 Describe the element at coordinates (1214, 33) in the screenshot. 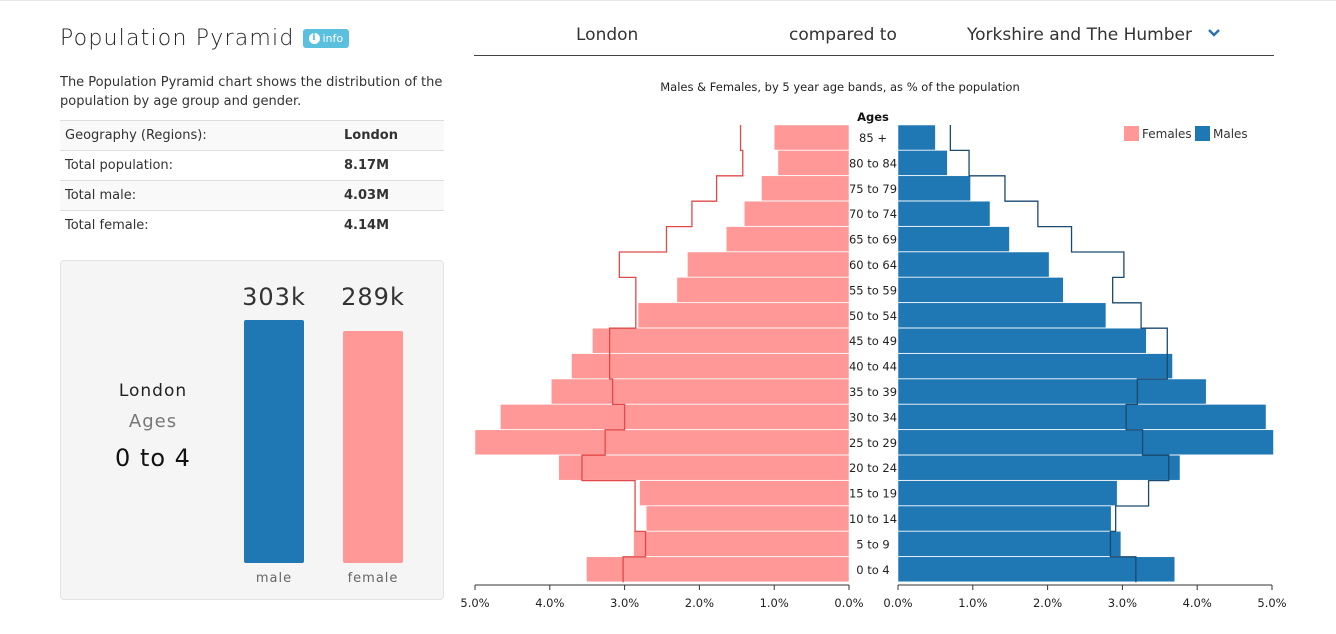

I see `chevron-down-icon` at that location.